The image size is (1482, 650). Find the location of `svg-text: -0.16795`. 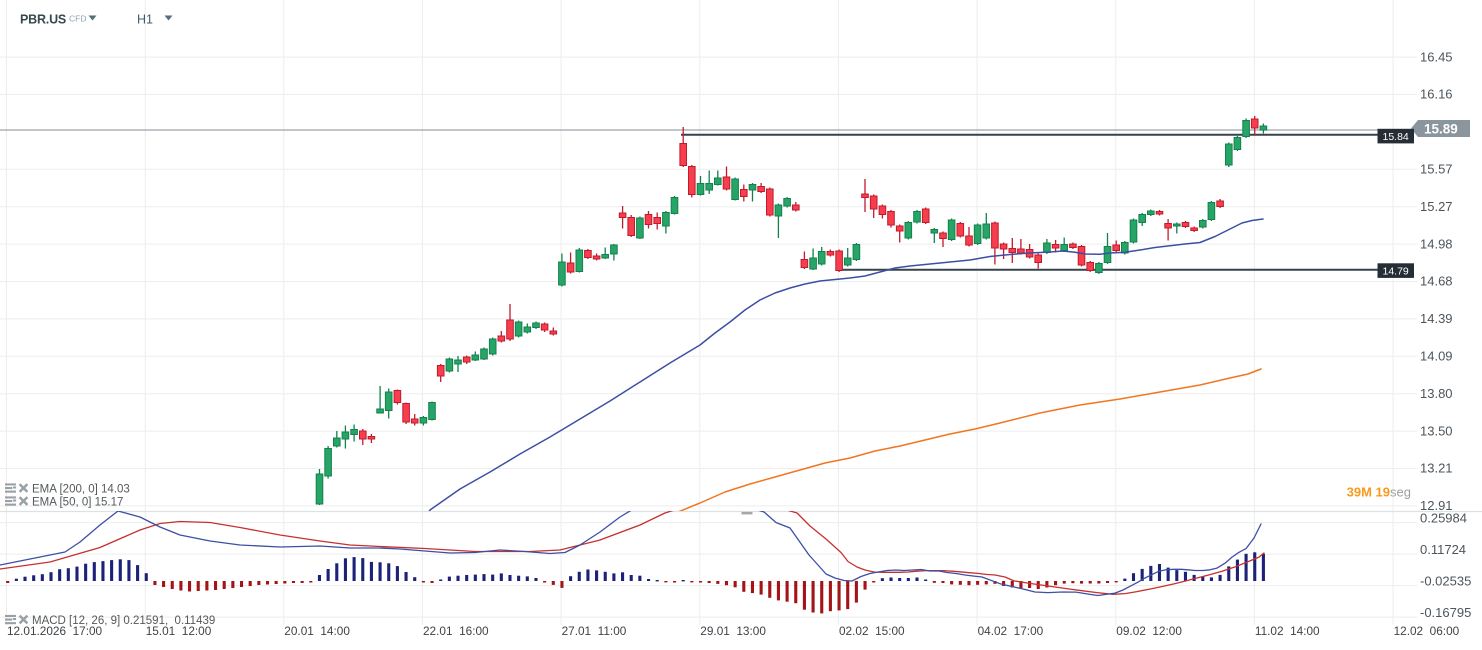

svg-text: -0.16795 is located at coordinates (1445, 612).